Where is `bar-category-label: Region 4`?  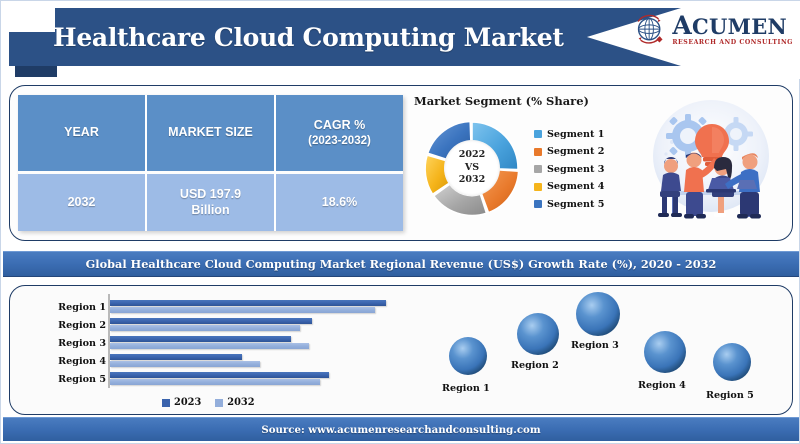 bar-category-label: Region 4 is located at coordinates (82, 361).